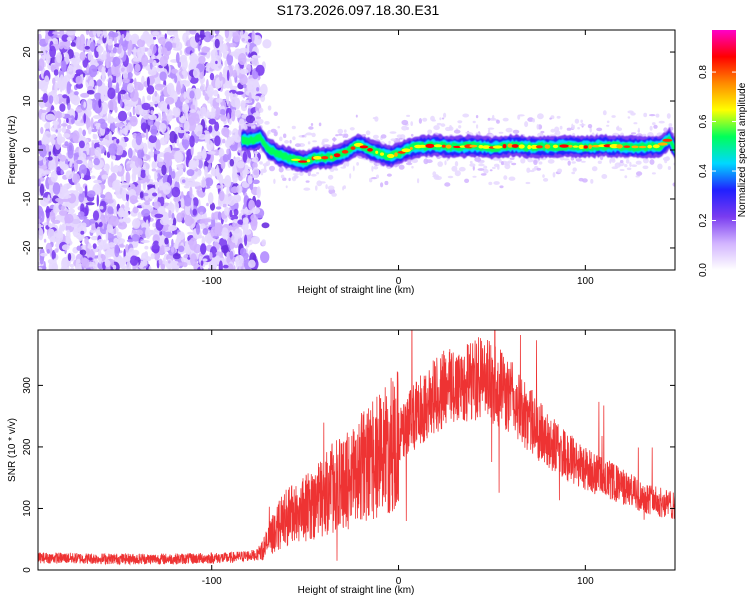  Describe the element at coordinates (212, 581) in the screenshot. I see `x-tick-label: -100` at that location.